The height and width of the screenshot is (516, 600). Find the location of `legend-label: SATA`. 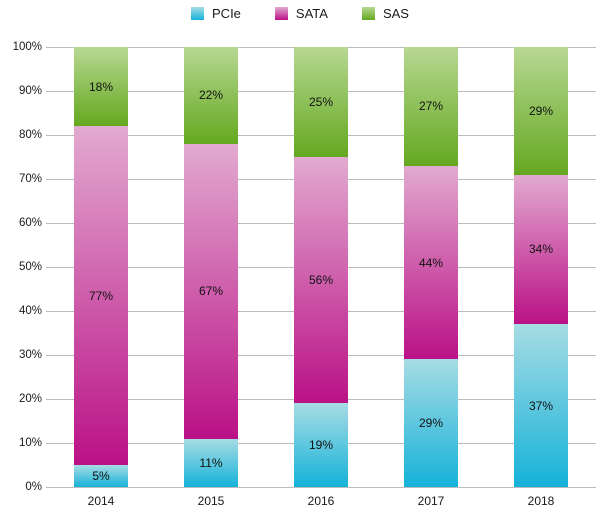

legend-label: SATA is located at coordinates (311, 13).